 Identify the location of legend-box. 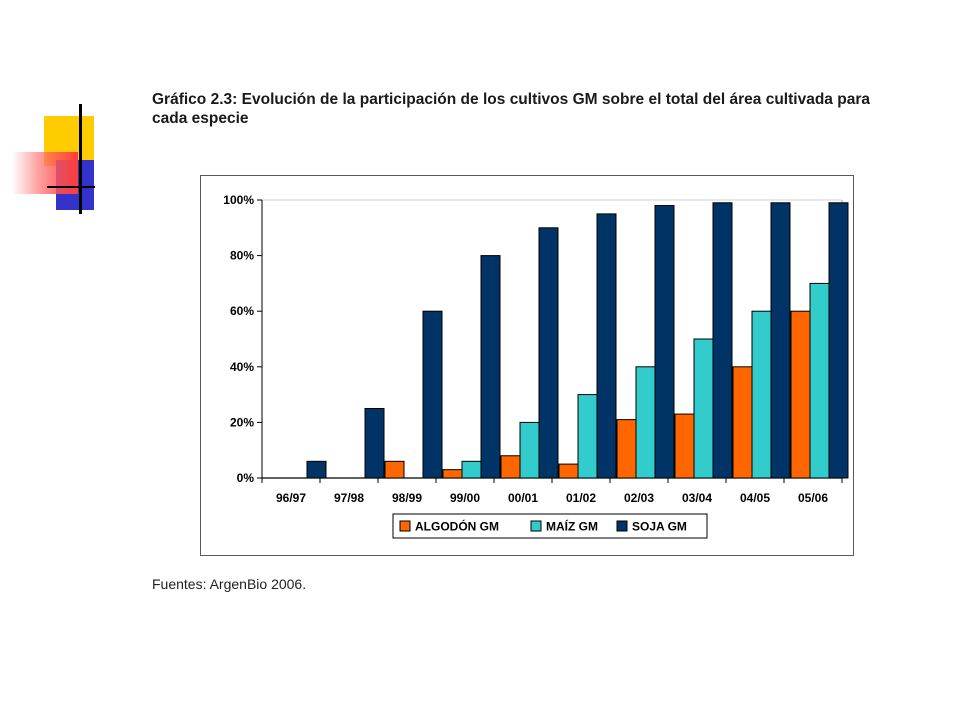
(550, 526).